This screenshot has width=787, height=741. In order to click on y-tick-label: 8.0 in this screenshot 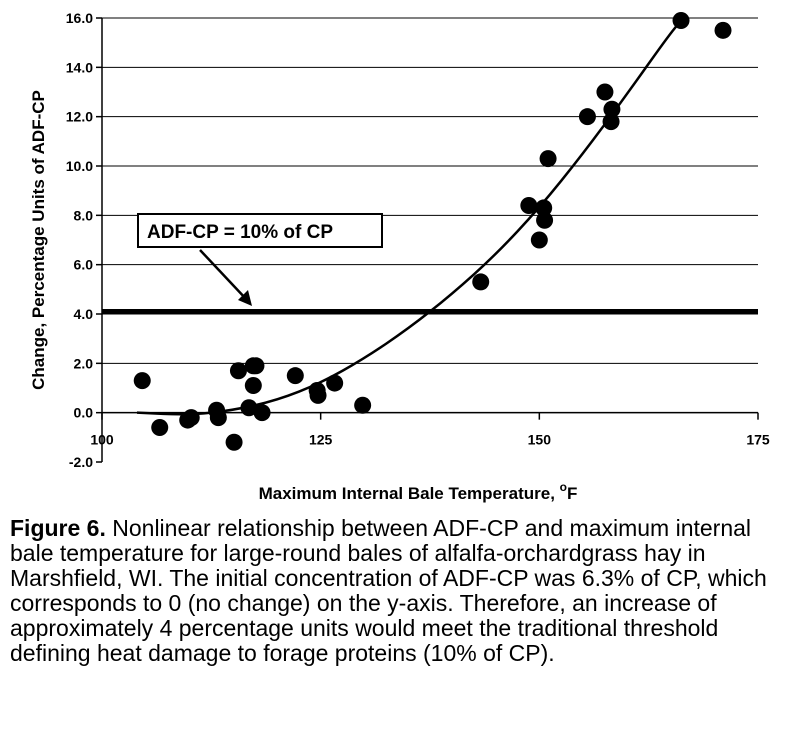, I will do `click(84, 215)`.